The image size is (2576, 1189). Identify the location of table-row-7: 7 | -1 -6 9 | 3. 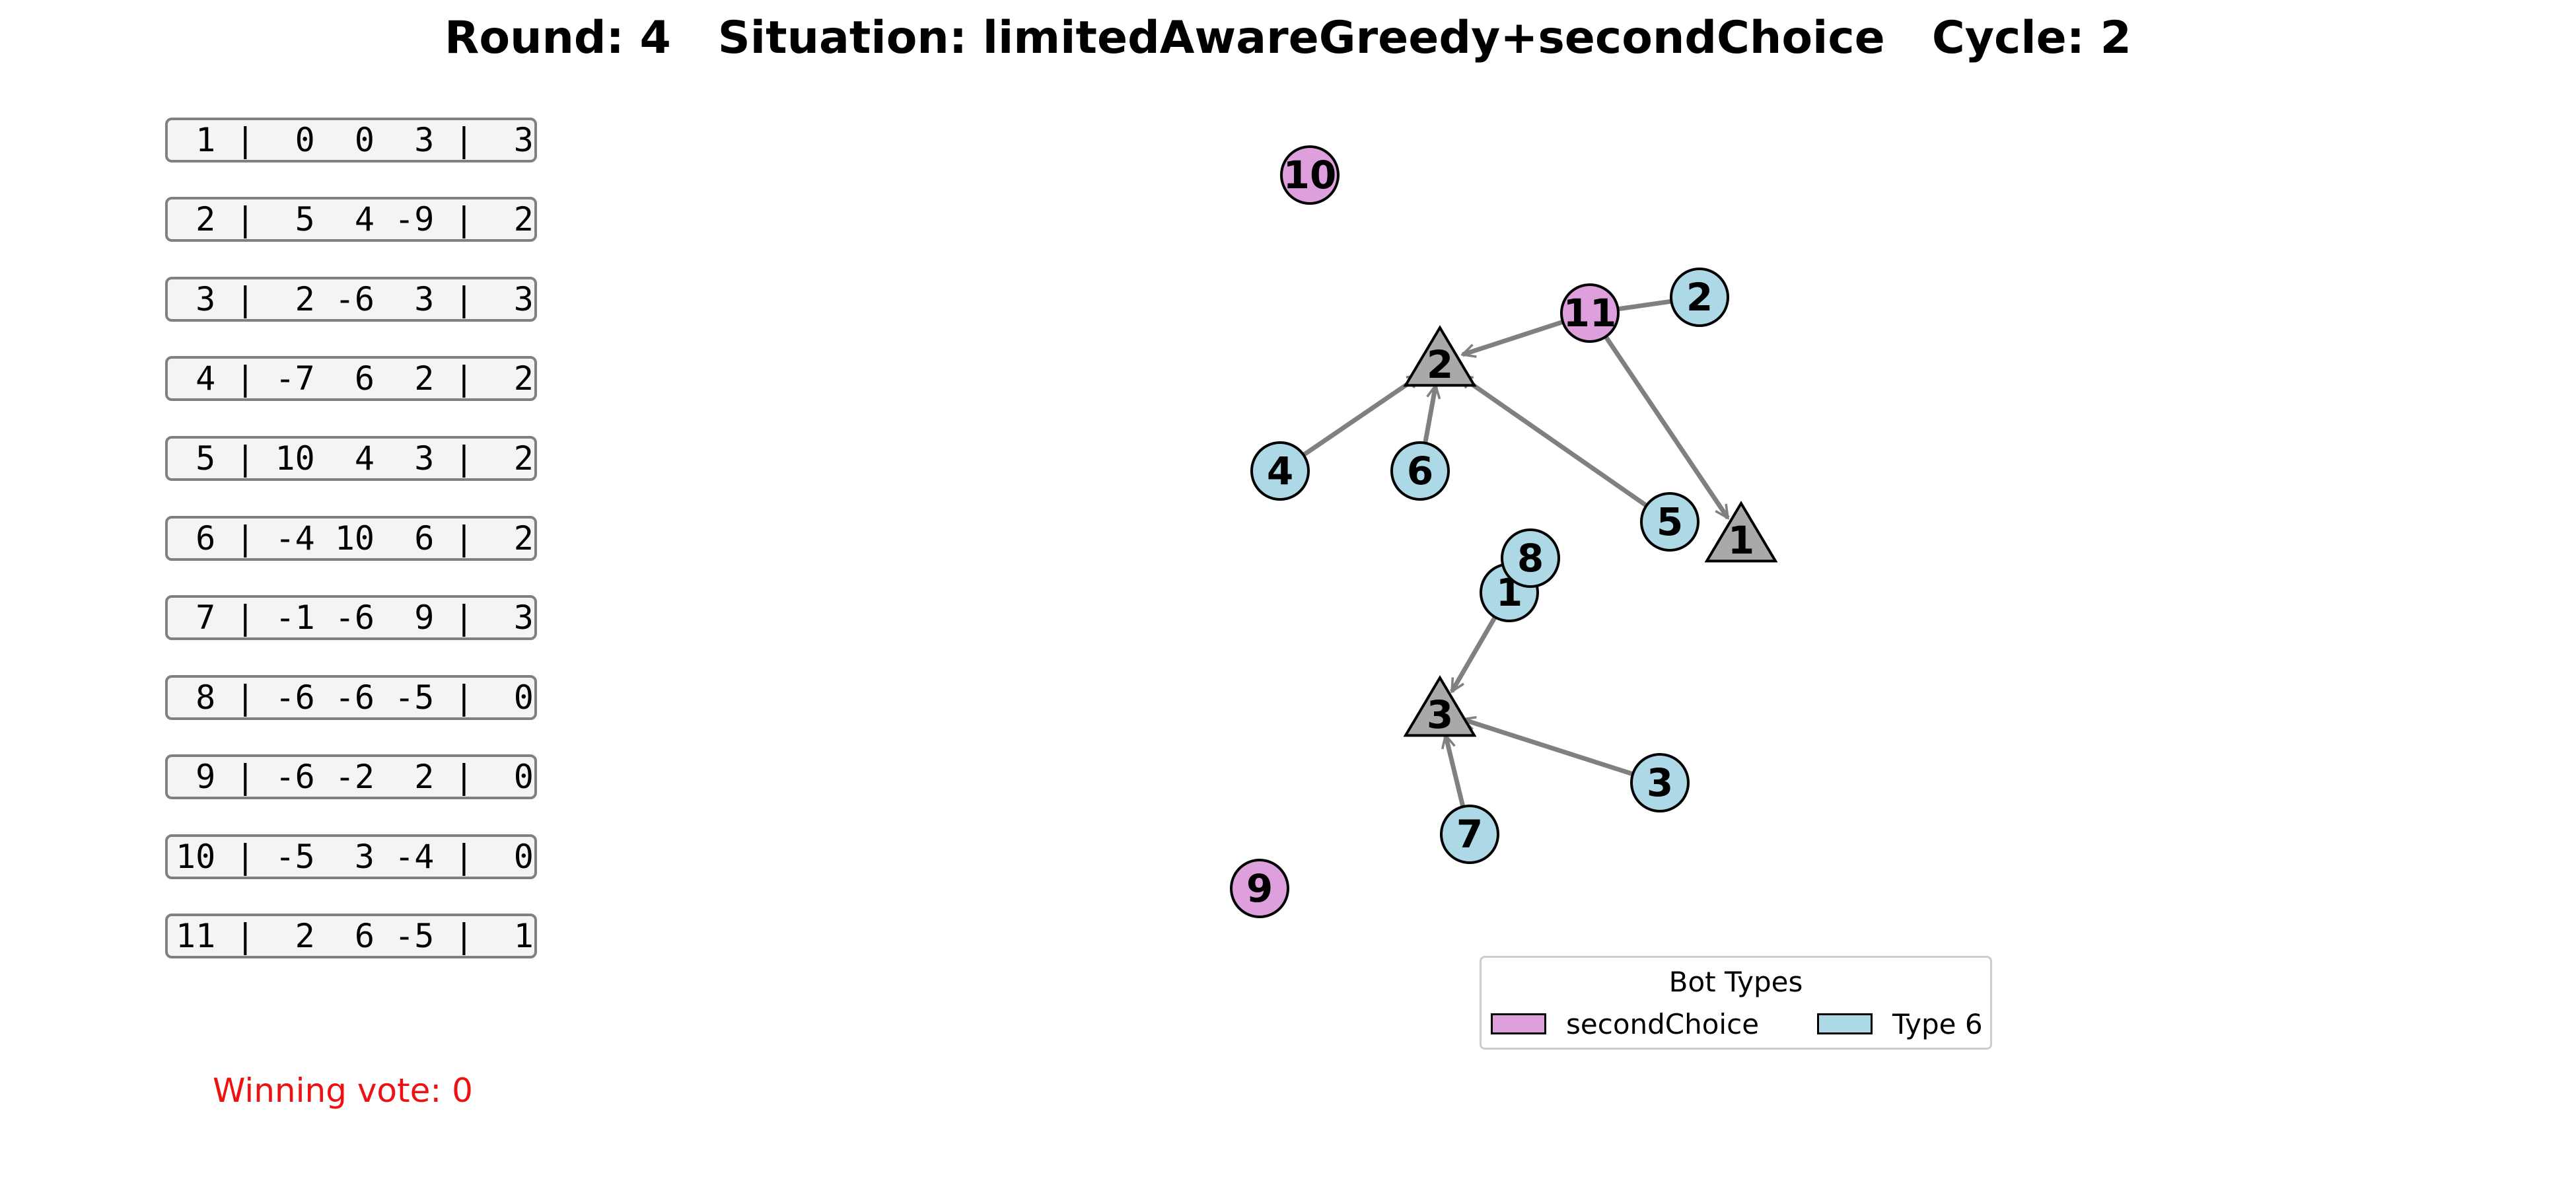
(351, 617).